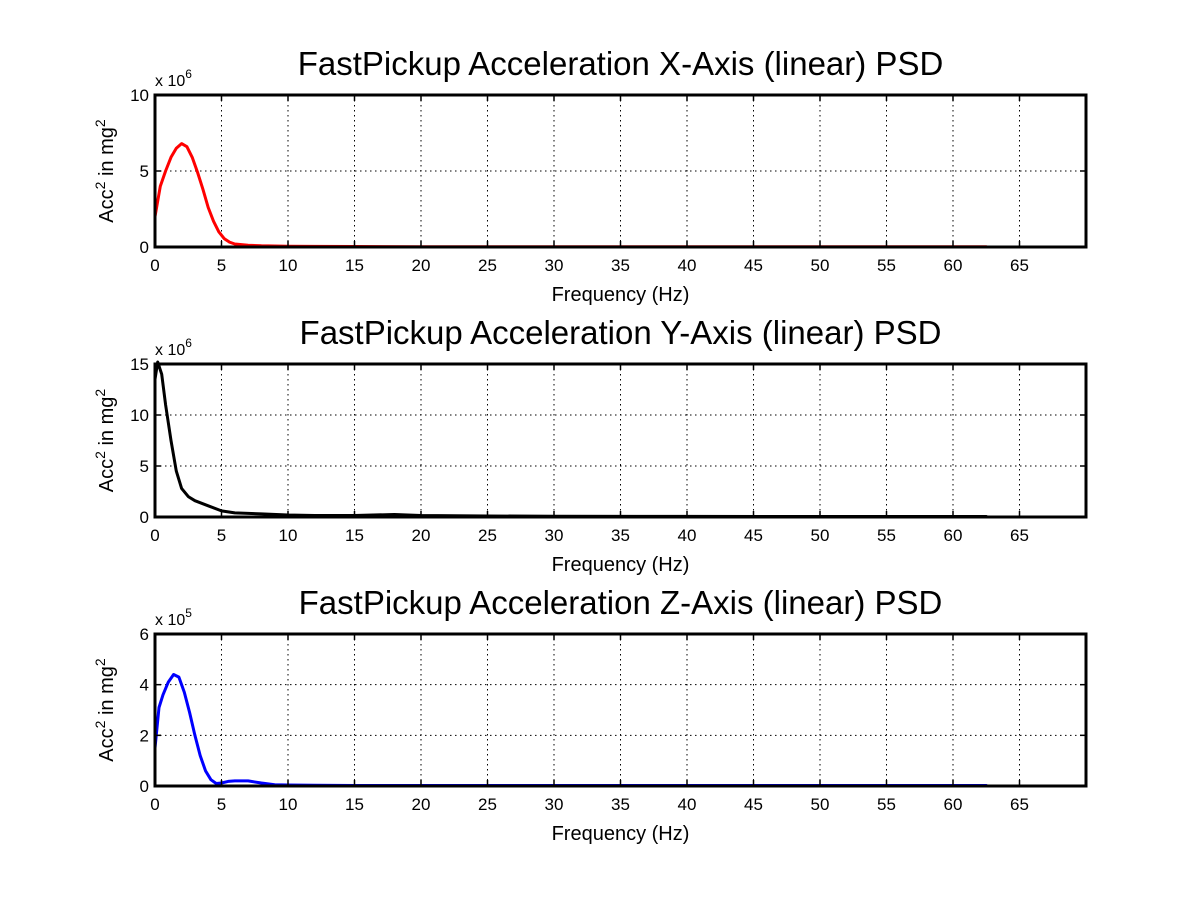 The image size is (1200, 900). I want to click on series-line-z-axis, so click(570, 730).